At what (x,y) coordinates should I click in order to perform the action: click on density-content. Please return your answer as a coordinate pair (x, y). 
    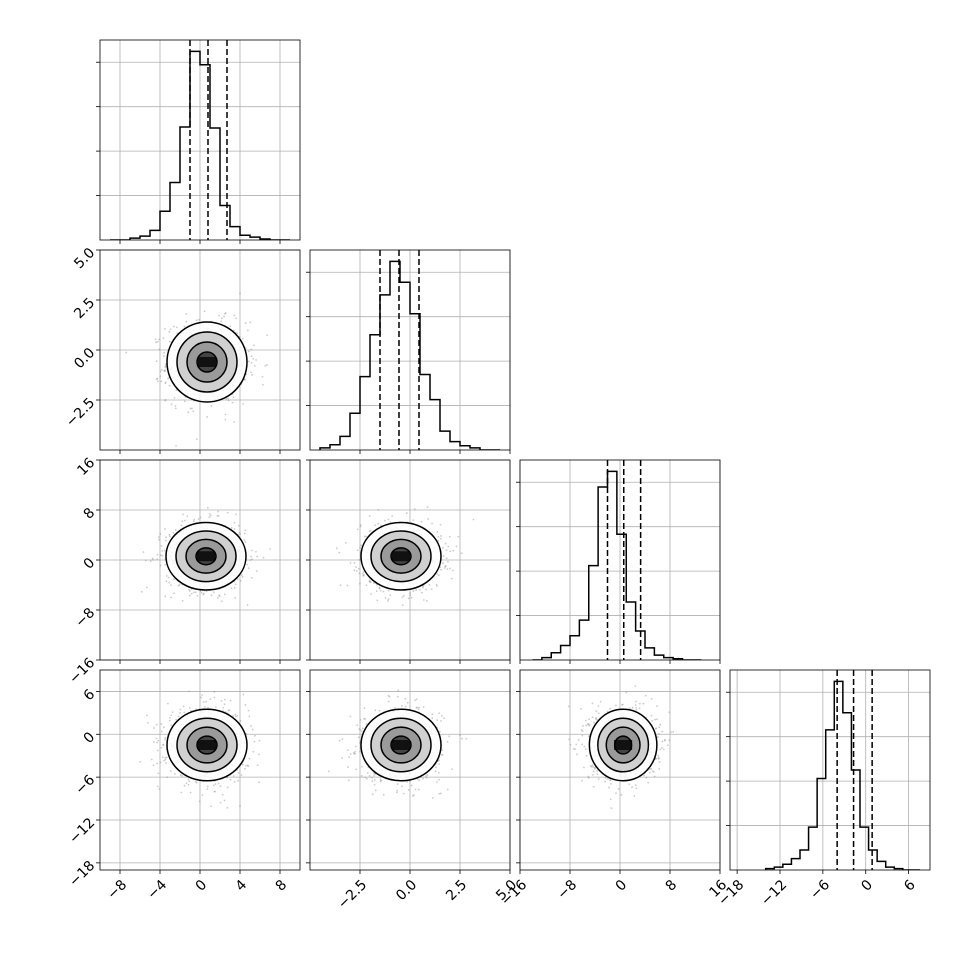
    Looking at the image, I should click on (200, 749).